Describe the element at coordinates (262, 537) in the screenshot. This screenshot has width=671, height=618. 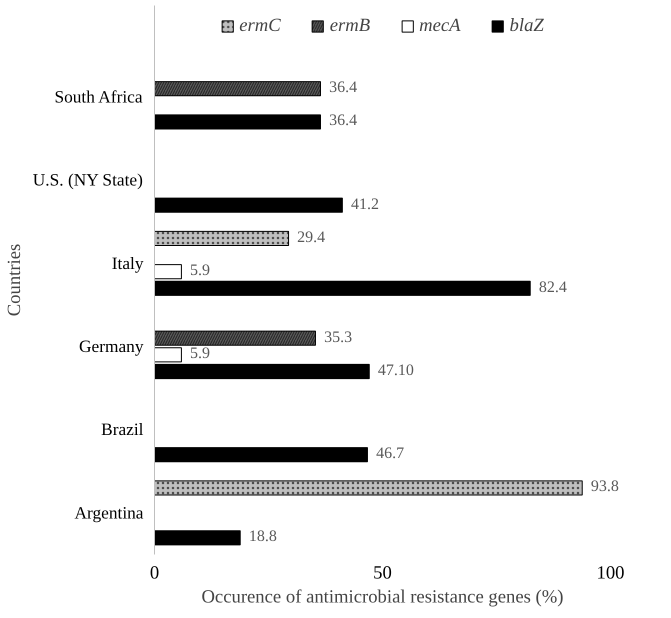
I see `data-label: 18.8` at that location.